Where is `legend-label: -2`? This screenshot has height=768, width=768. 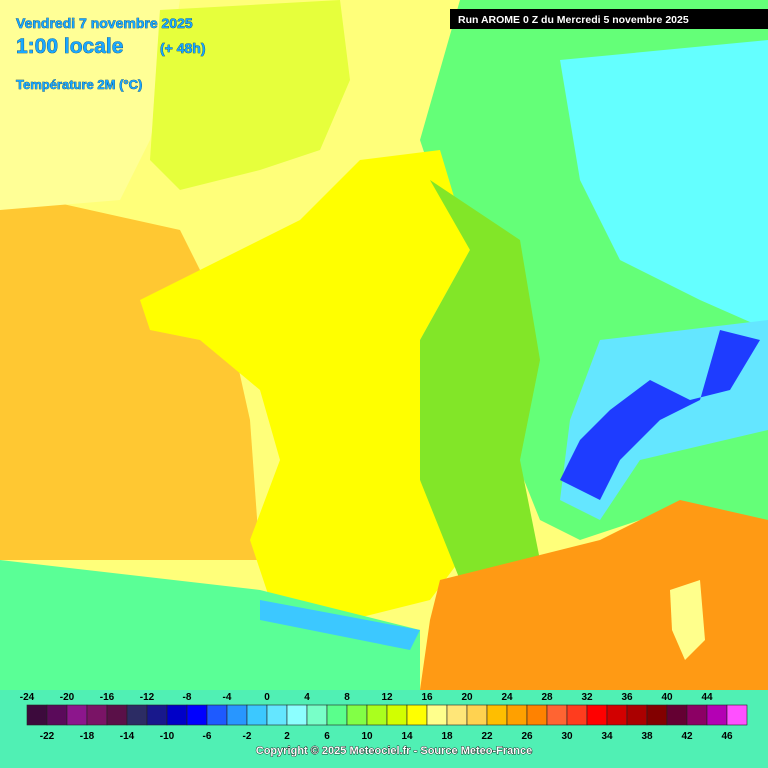
legend-label: -2 is located at coordinates (247, 736).